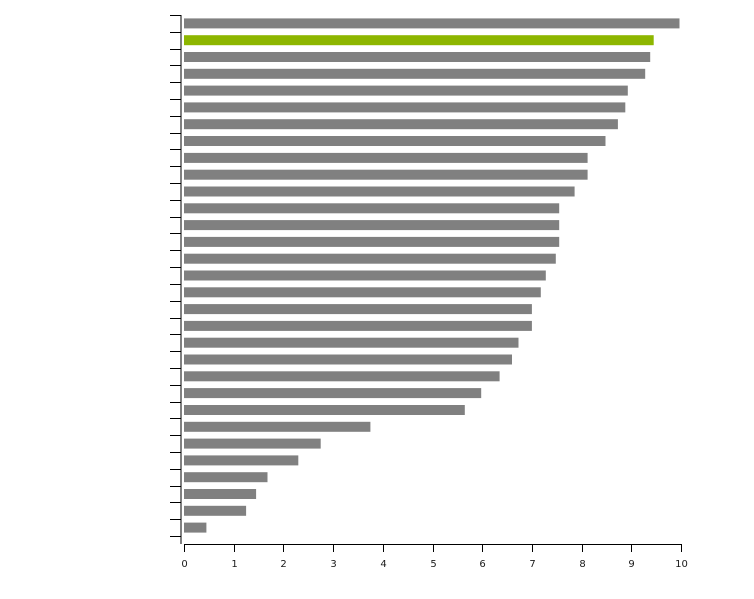  Describe the element at coordinates (482, 564) in the screenshot. I see `x-tick-label: 6` at that location.